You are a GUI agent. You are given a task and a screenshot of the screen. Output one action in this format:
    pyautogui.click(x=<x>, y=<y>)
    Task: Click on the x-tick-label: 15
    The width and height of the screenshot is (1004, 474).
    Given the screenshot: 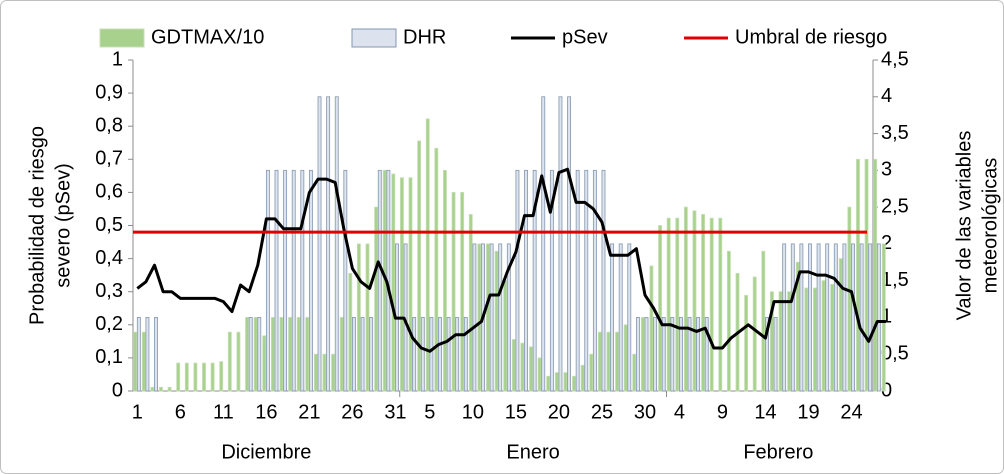 What is the action you would take?
    pyautogui.click(x=516, y=412)
    